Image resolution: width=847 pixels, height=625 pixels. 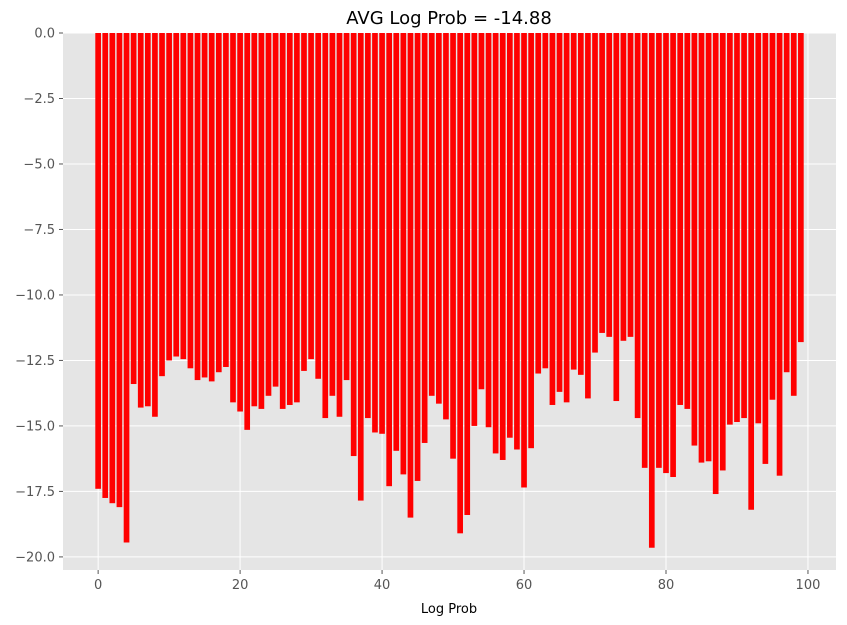 I want to click on x-tick-label: 100, so click(x=808, y=585).